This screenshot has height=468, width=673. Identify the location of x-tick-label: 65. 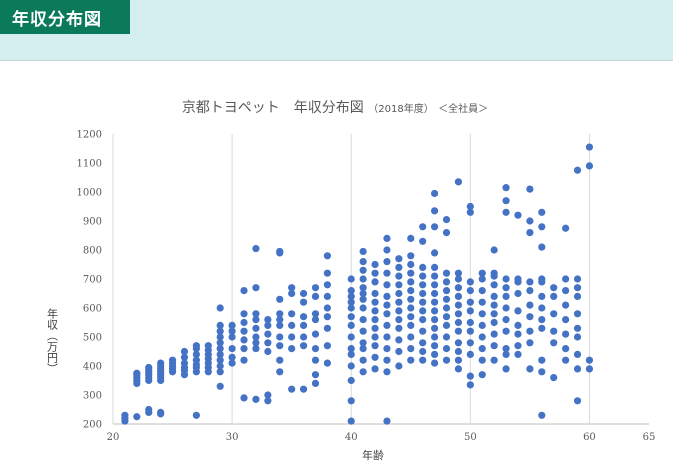
(649, 437).